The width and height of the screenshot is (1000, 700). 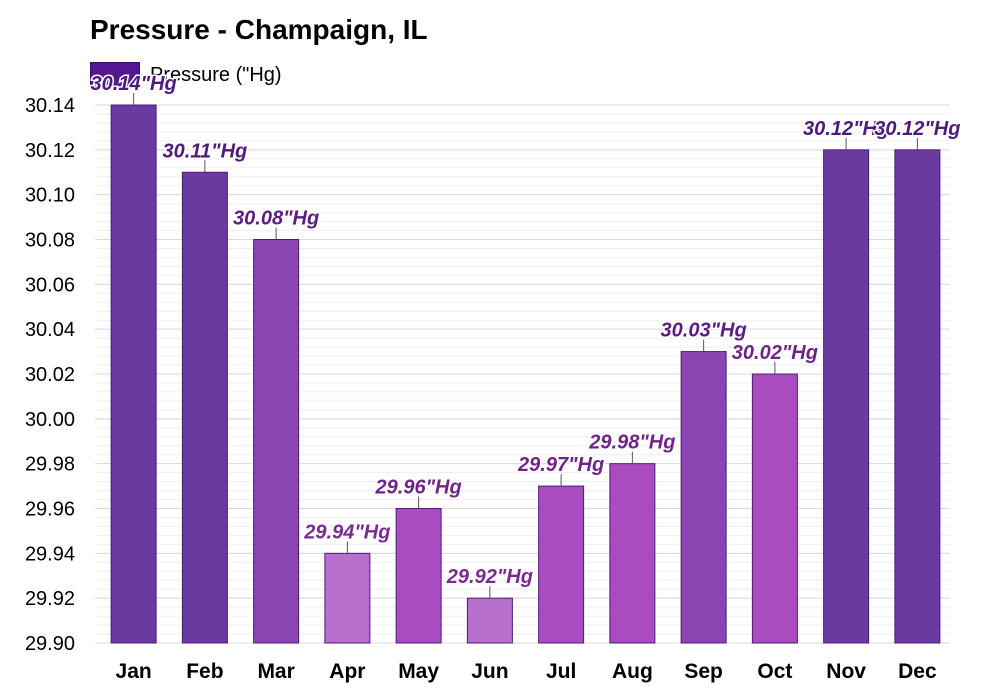 What do you see at coordinates (50, 285) in the screenshot?
I see `y-tick-label: 30.06` at bounding box center [50, 285].